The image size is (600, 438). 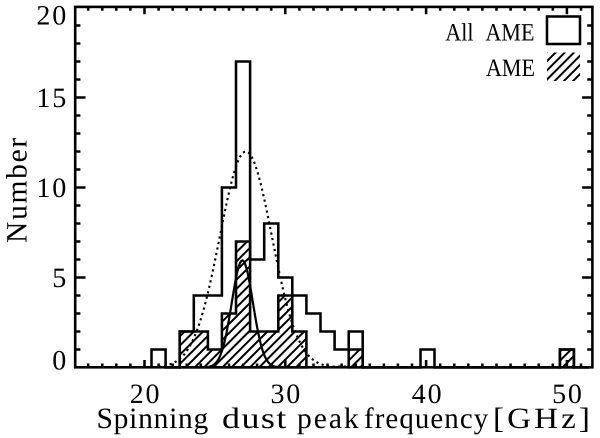 I want to click on svg-text: 15, so click(x=52, y=98).